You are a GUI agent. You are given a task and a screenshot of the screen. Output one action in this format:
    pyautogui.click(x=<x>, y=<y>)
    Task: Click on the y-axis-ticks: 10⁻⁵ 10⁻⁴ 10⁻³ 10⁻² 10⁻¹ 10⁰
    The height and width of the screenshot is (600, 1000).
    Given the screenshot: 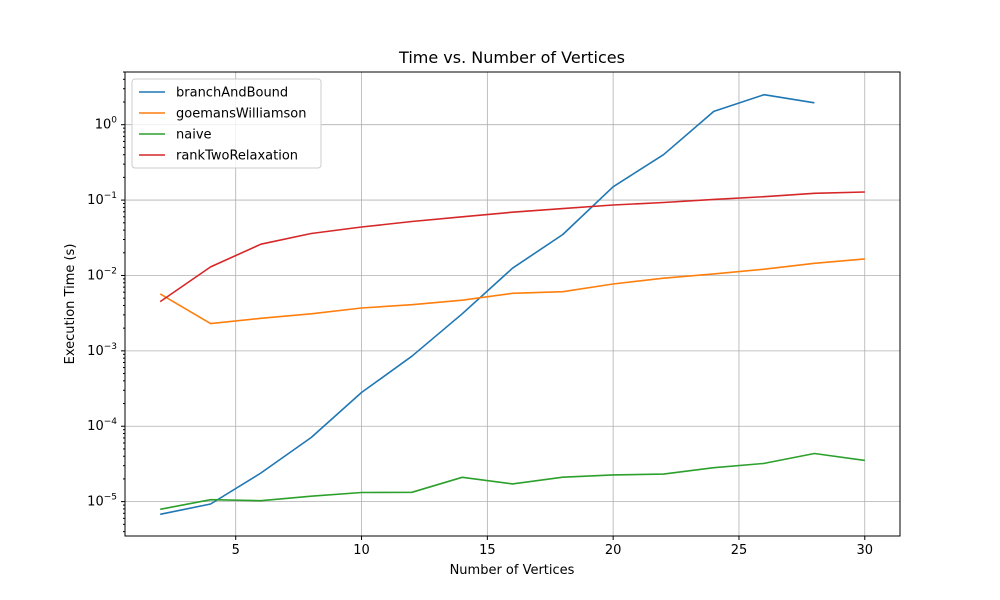 What is the action you would take?
    pyautogui.click(x=106, y=302)
    